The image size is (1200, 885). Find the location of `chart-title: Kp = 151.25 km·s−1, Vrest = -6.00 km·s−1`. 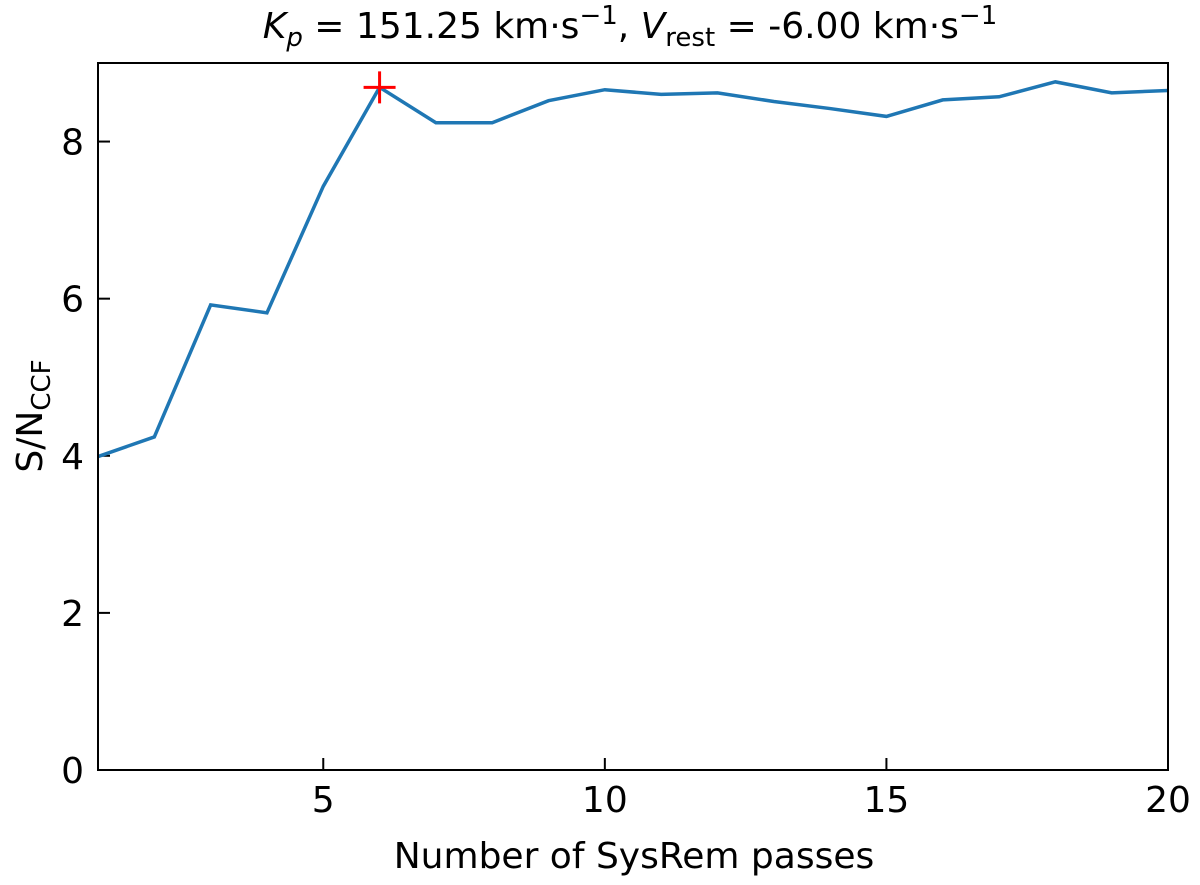

chart-title: Kp = 151.25 km·s−1, Vrest = -6.00 km·s−1 is located at coordinates (630, 27).